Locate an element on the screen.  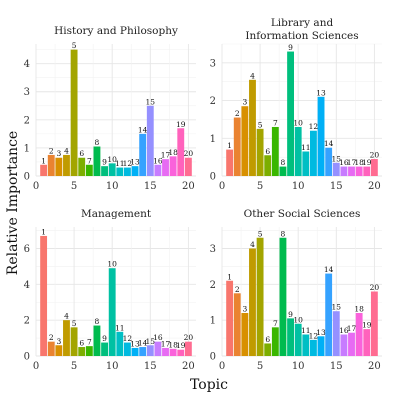
bar-label-topic-17: 17 is located at coordinates (352, 162).